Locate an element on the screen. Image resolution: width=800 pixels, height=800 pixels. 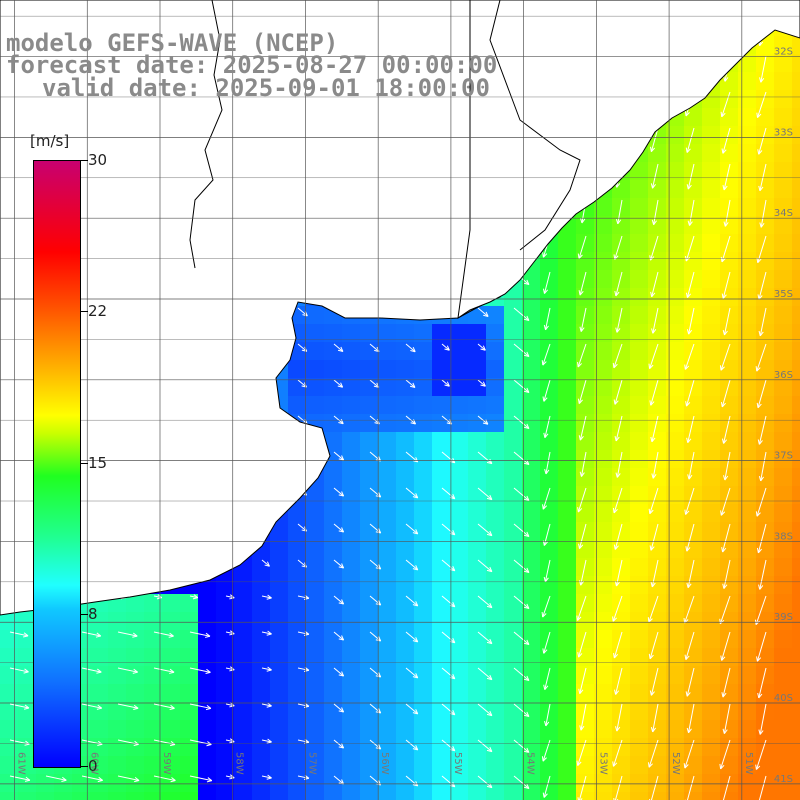
lat-label: 37S is located at coordinates (783, 456).